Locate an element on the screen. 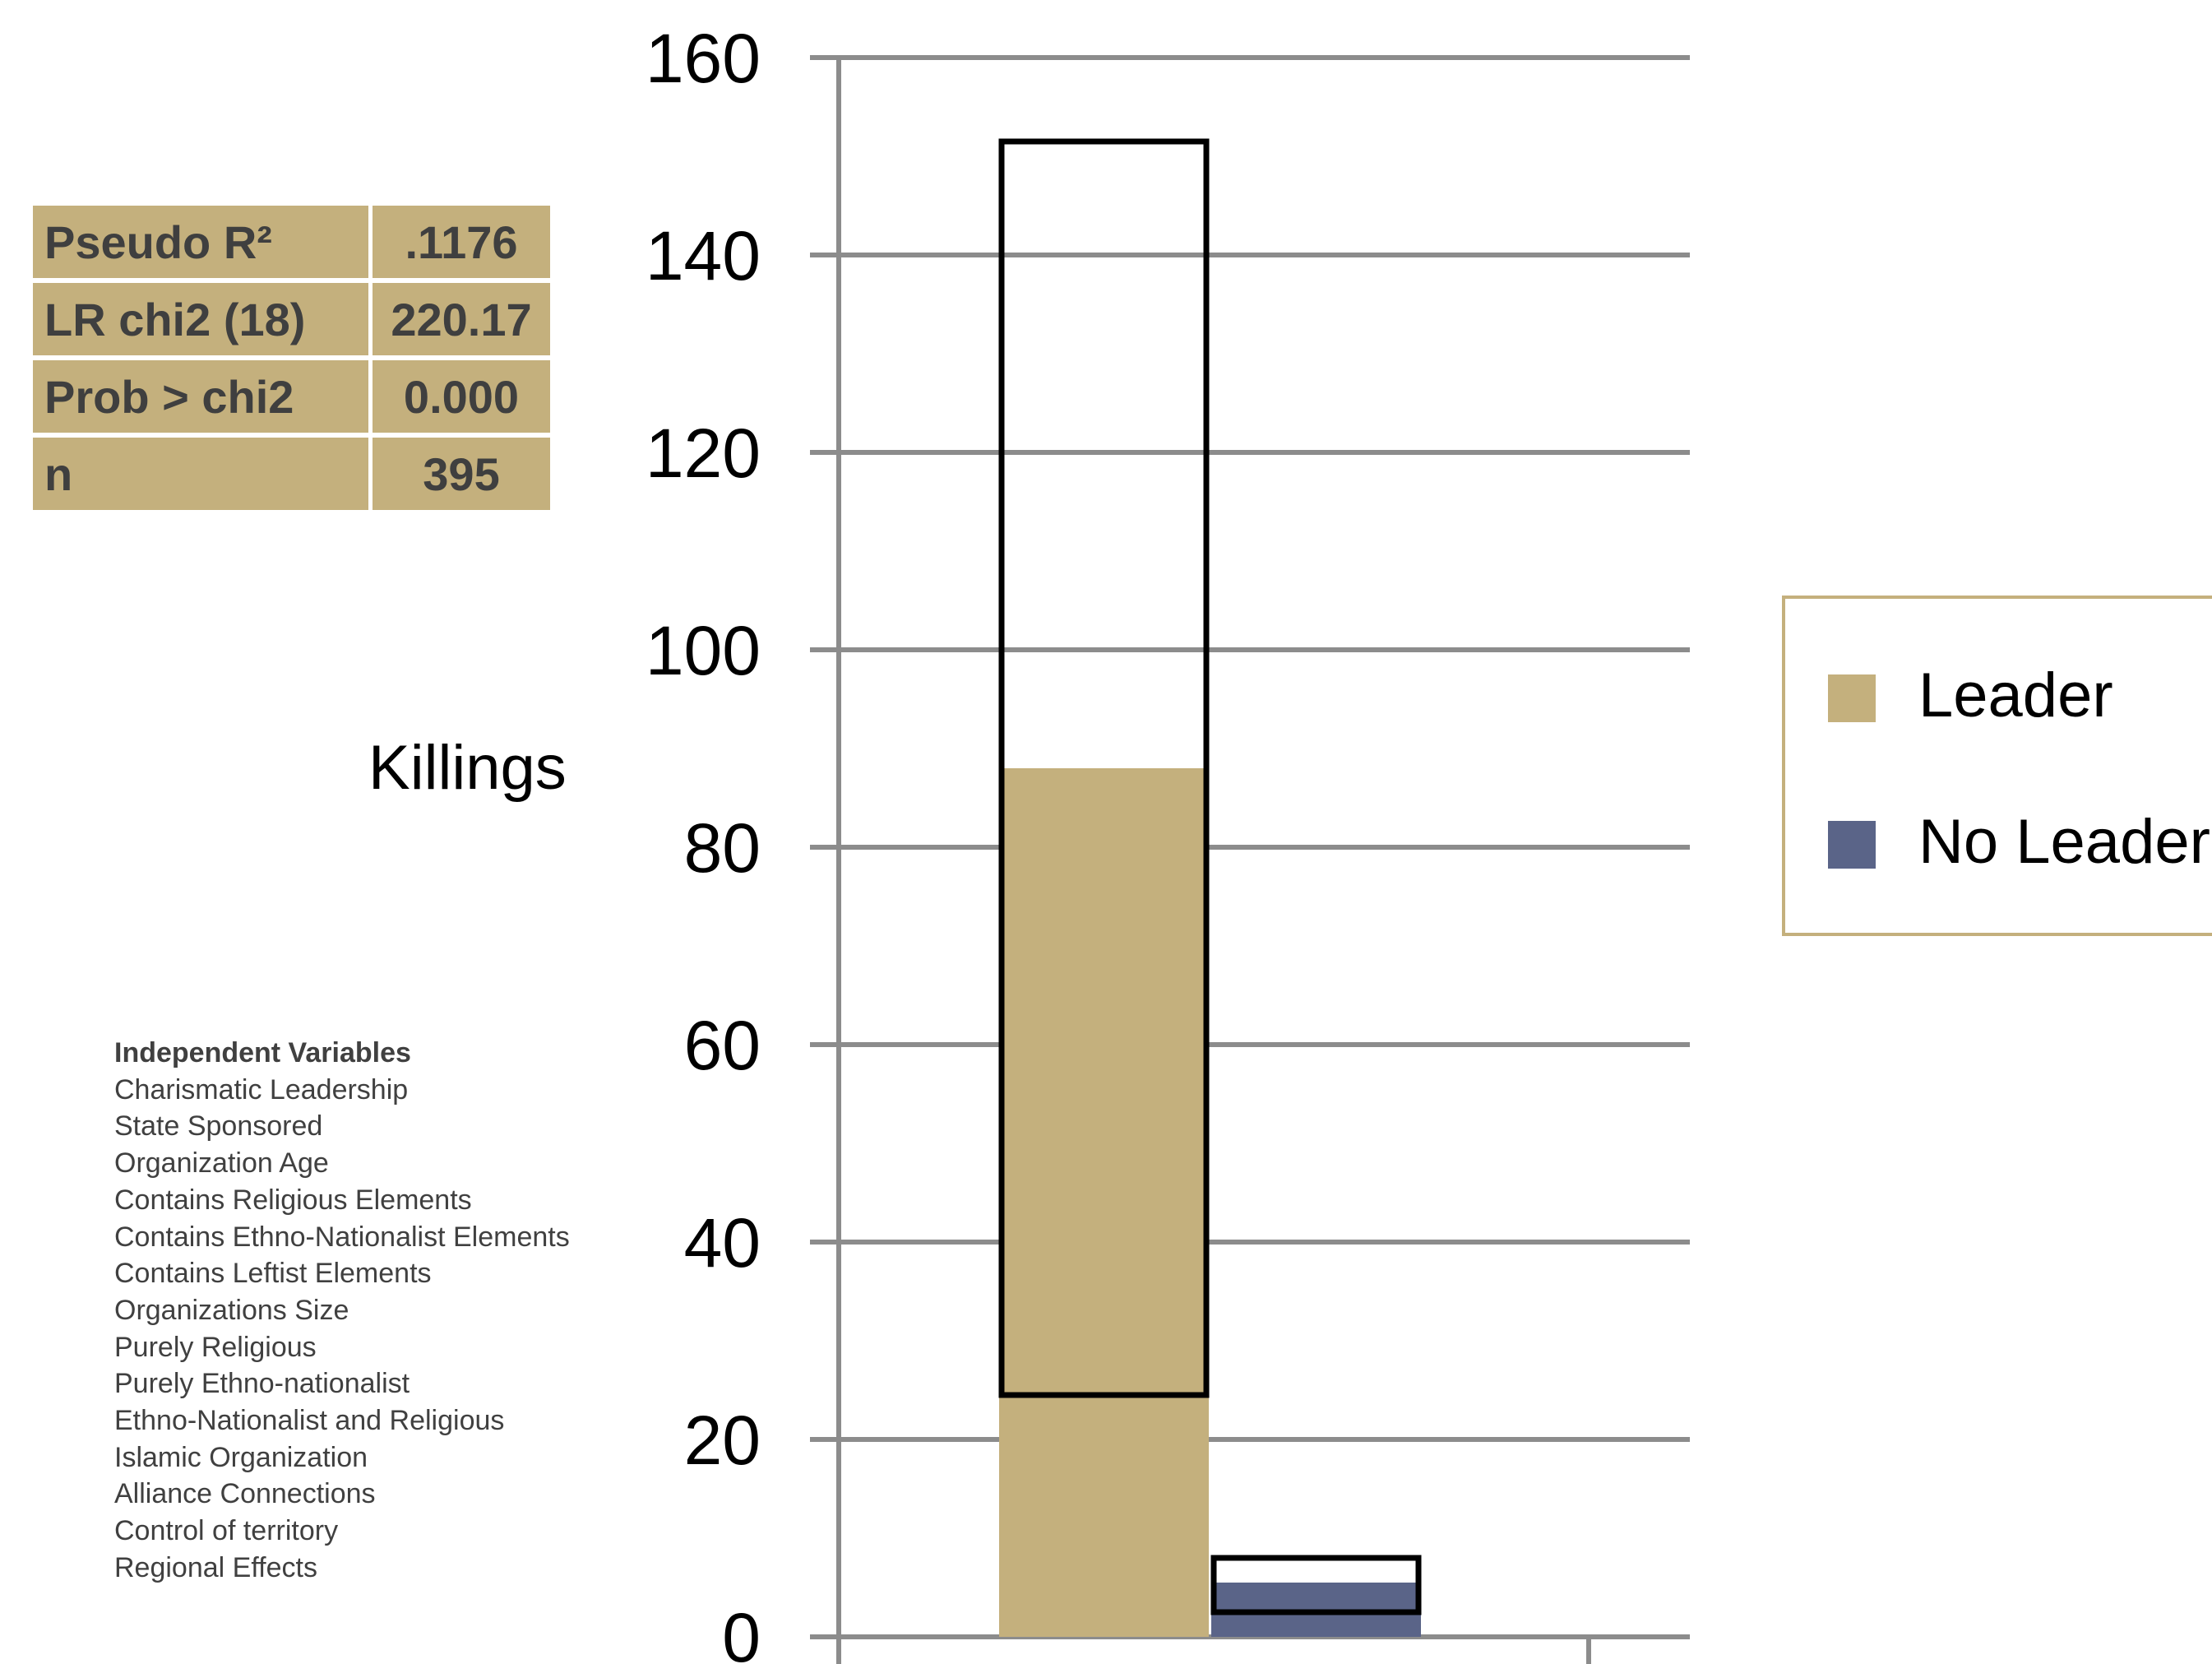 This screenshot has height=1664, width=2212. stats-label: Pseudo R² is located at coordinates (203, 244).